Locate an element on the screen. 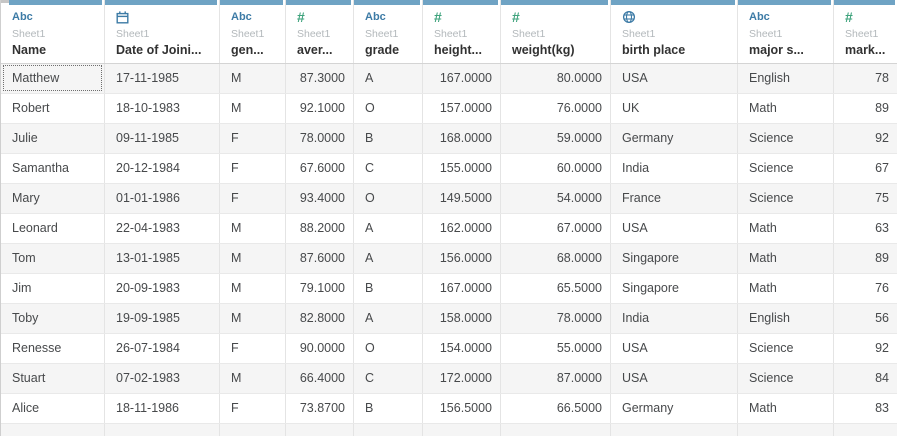 Image resolution: width=897 pixels, height=436 pixels. cell-weight-kg: 67.0000 is located at coordinates (556, 228).